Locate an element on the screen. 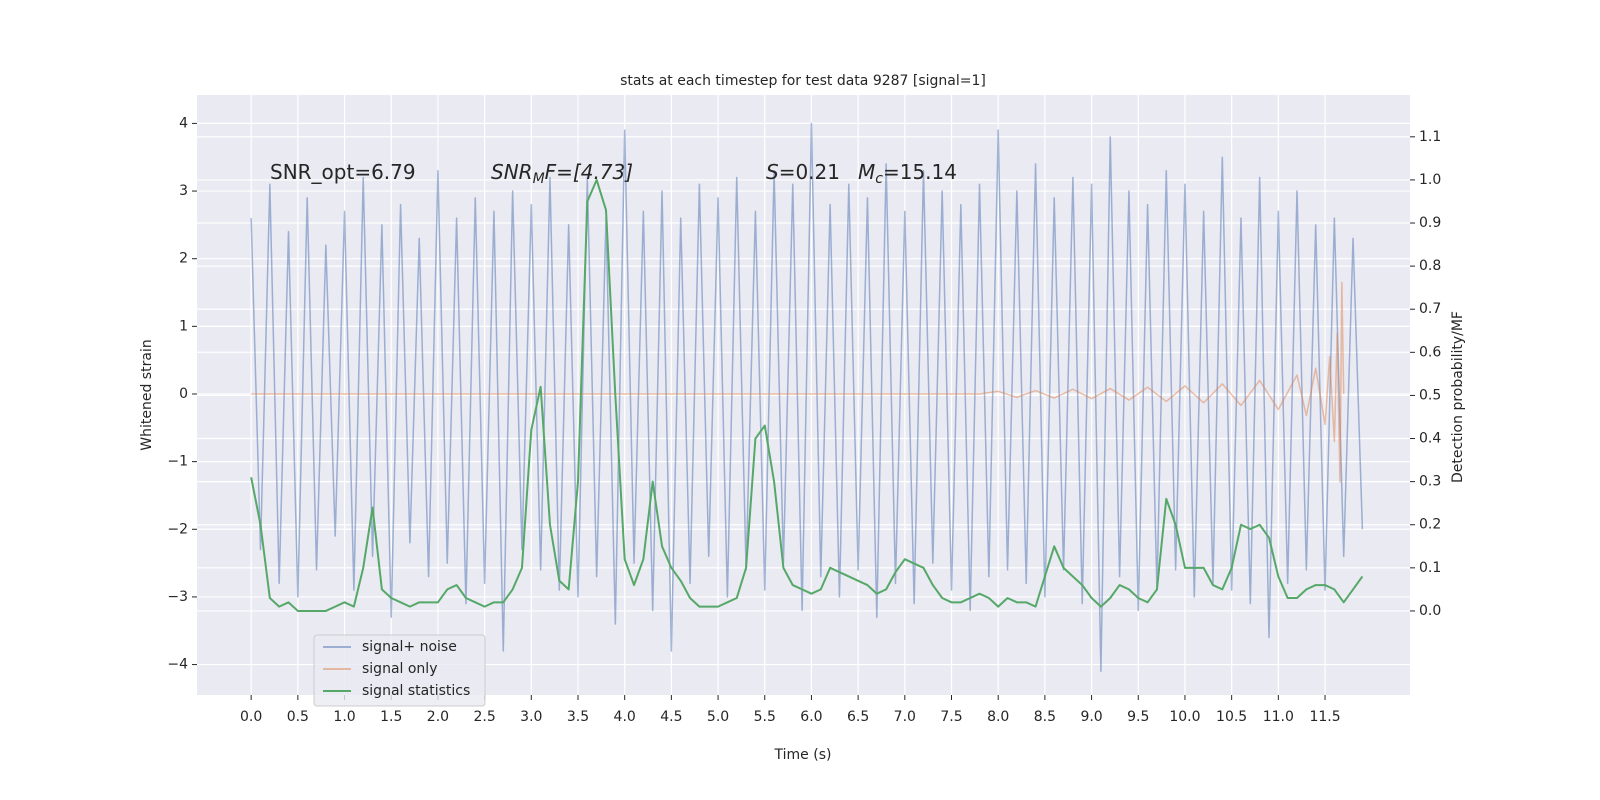 The image size is (1600, 800). annotation: S=0.21 is located at coordinates (803, 172).